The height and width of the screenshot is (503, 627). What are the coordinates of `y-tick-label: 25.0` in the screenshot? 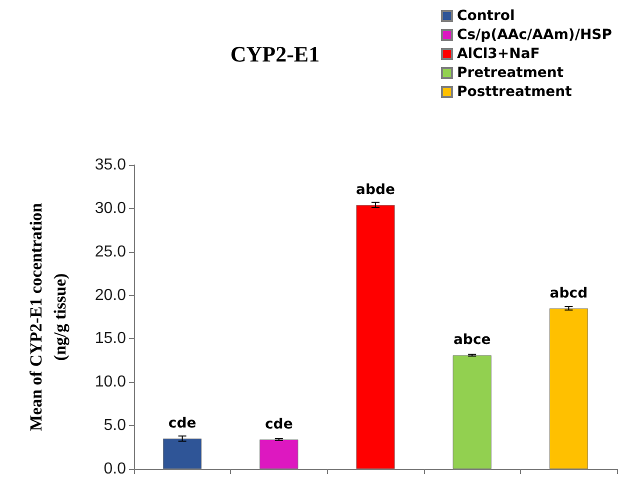 It's located at (110, 251).